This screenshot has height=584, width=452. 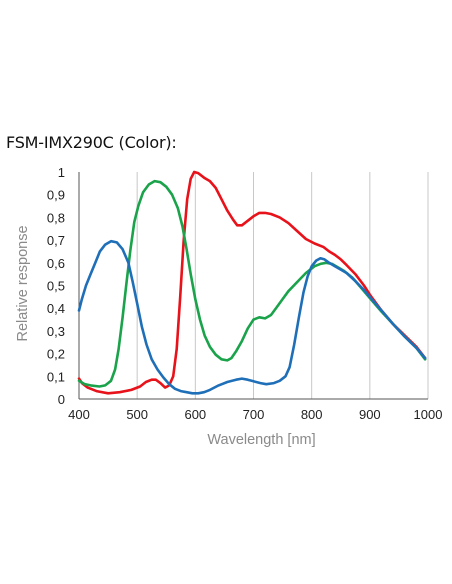 What do you see at coordinates (370, 414) in the screenshot?
I see `x-tick-label-900: 900` at bounding box center [370, 414].